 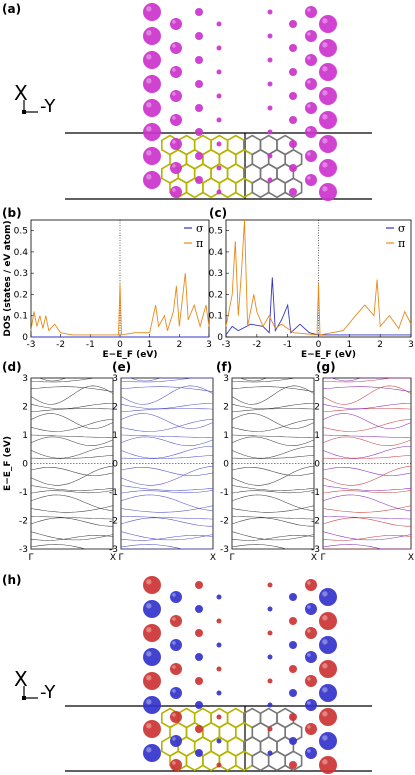 What do you see at coordinates (318, 306) in the screenshot?
I see `series-line-sigma` at bounding box center [318, 306].